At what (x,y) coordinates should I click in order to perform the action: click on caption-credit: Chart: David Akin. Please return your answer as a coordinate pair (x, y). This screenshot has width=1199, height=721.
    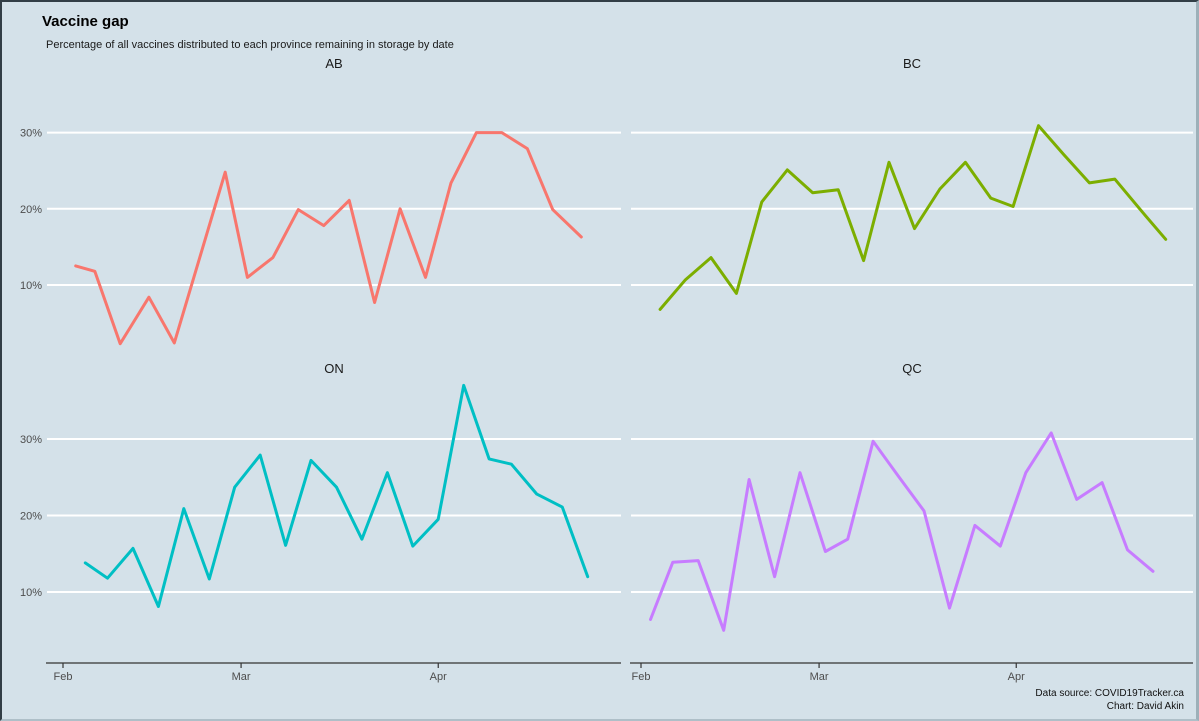
    Looking at the image, I should click on (1145, 706).